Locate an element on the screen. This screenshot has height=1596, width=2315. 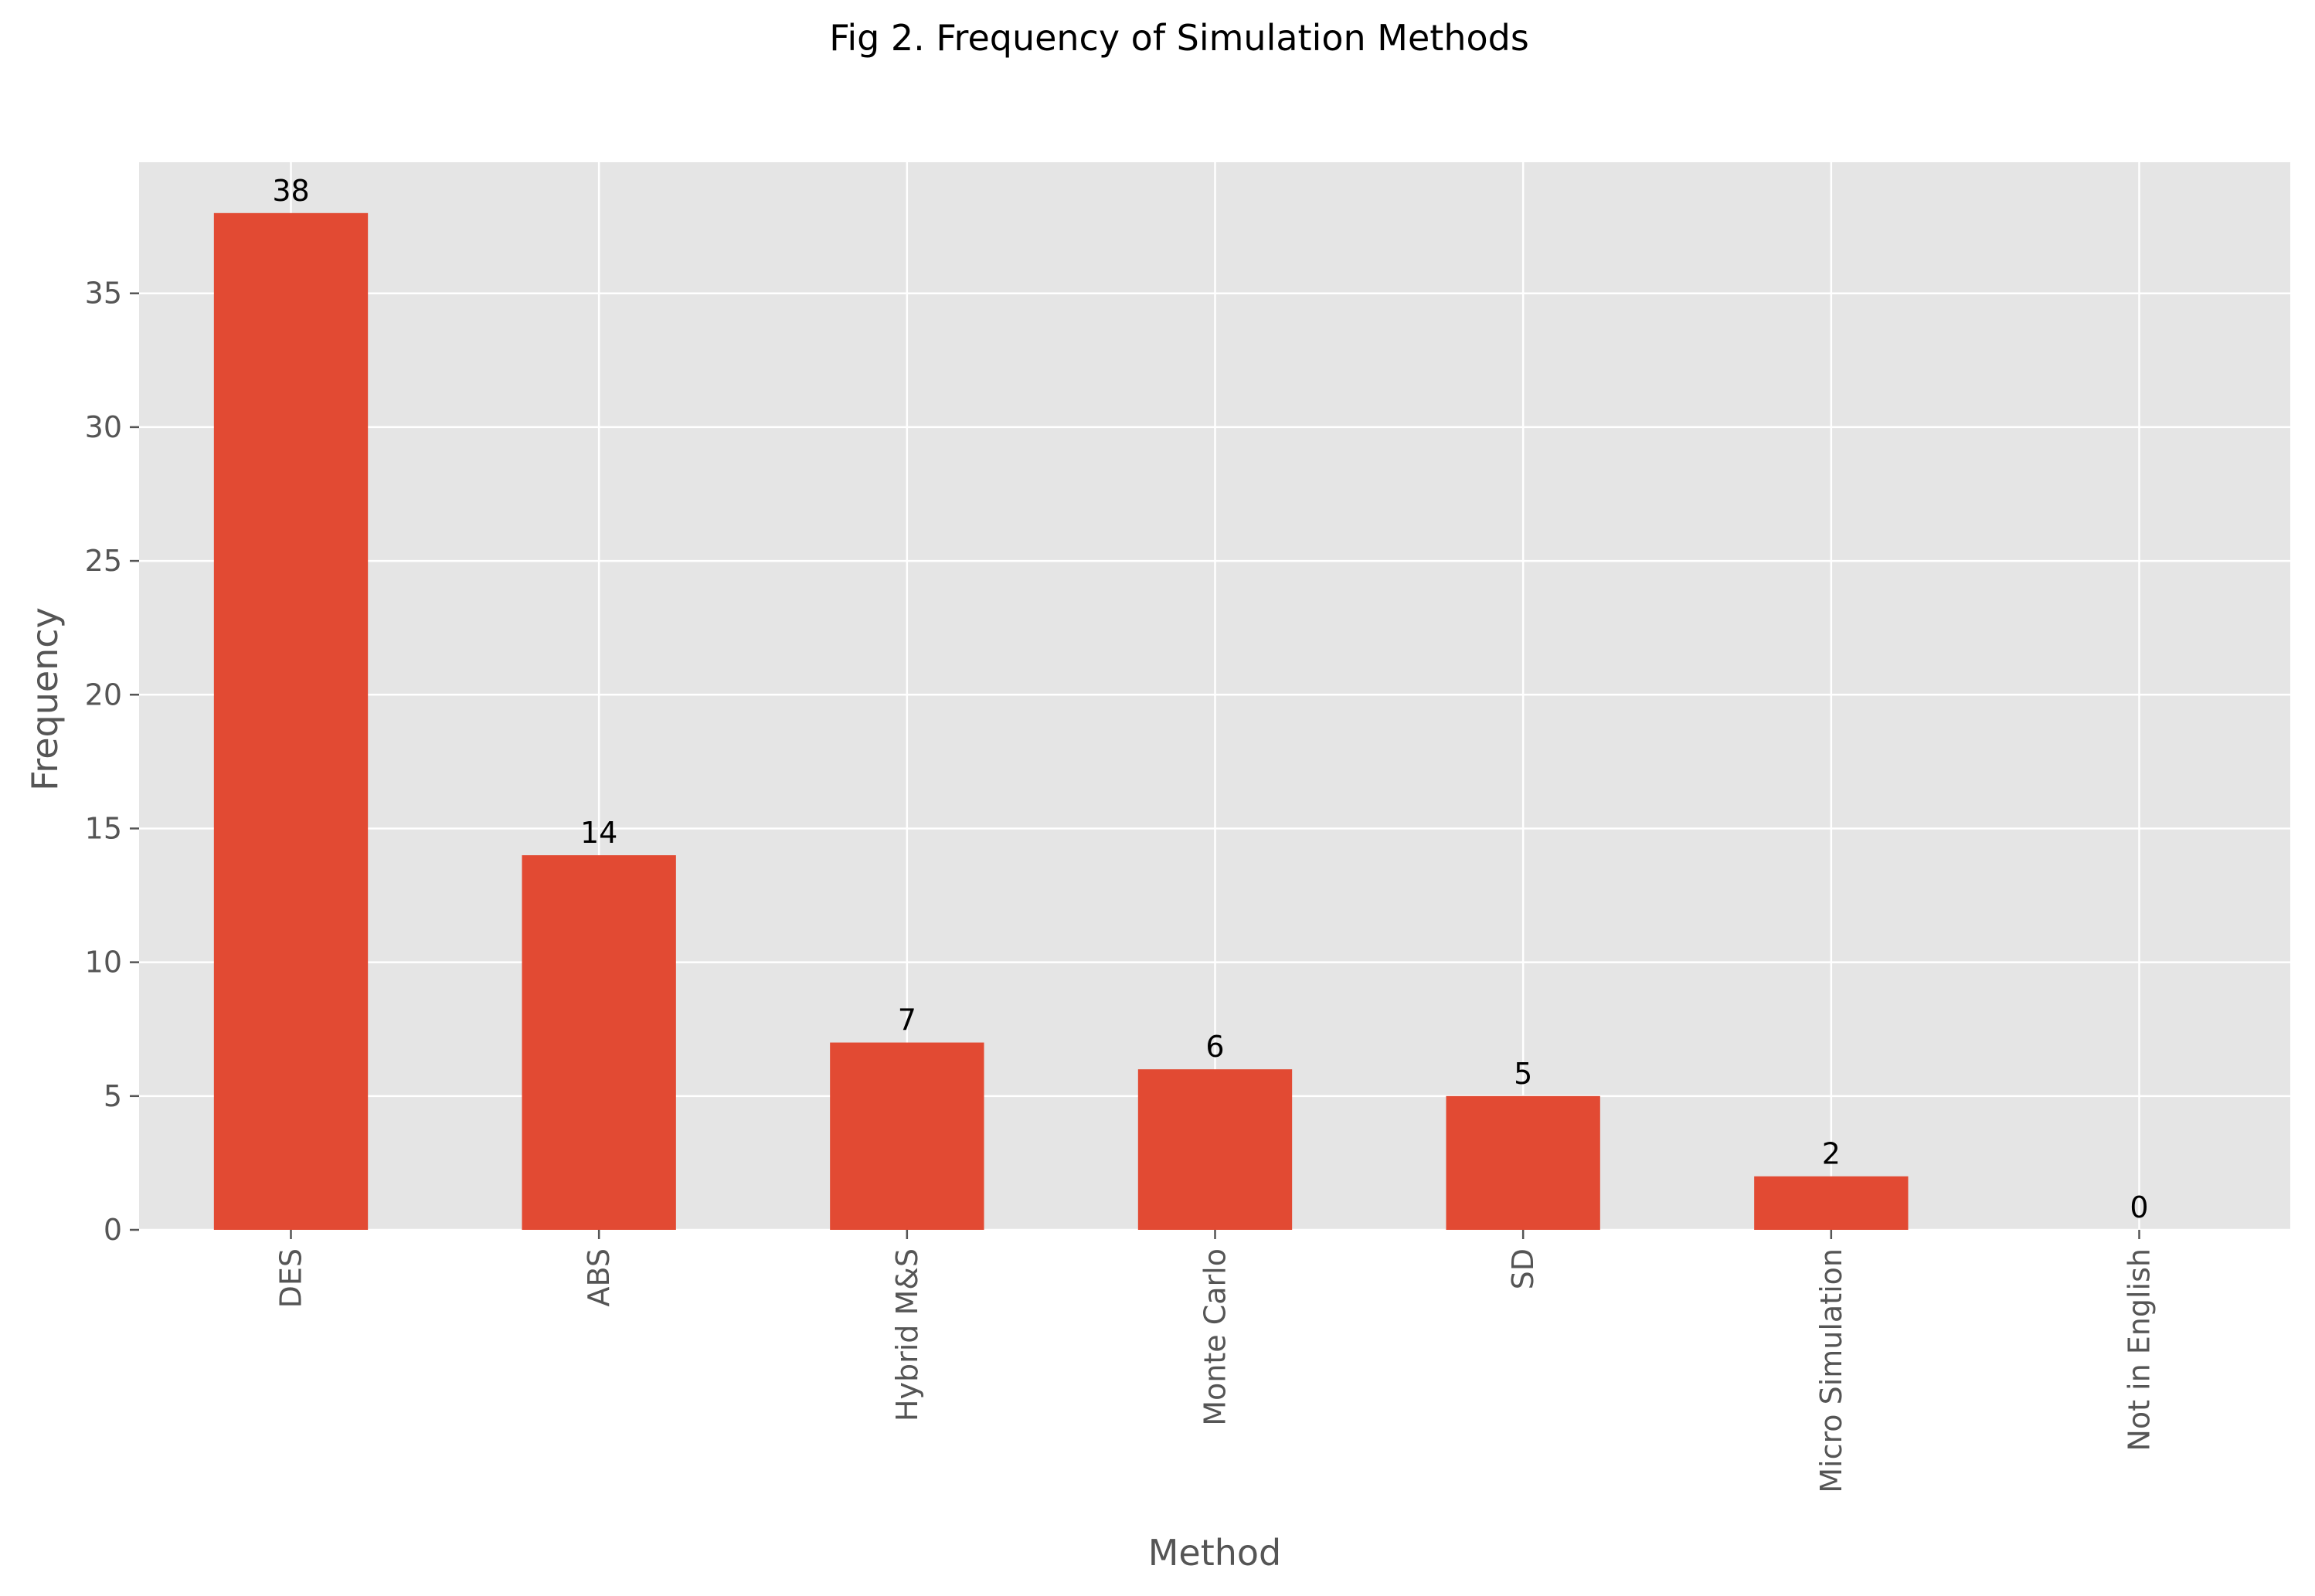
x-tick-label: SD is located at coordinates (1523, 1268).